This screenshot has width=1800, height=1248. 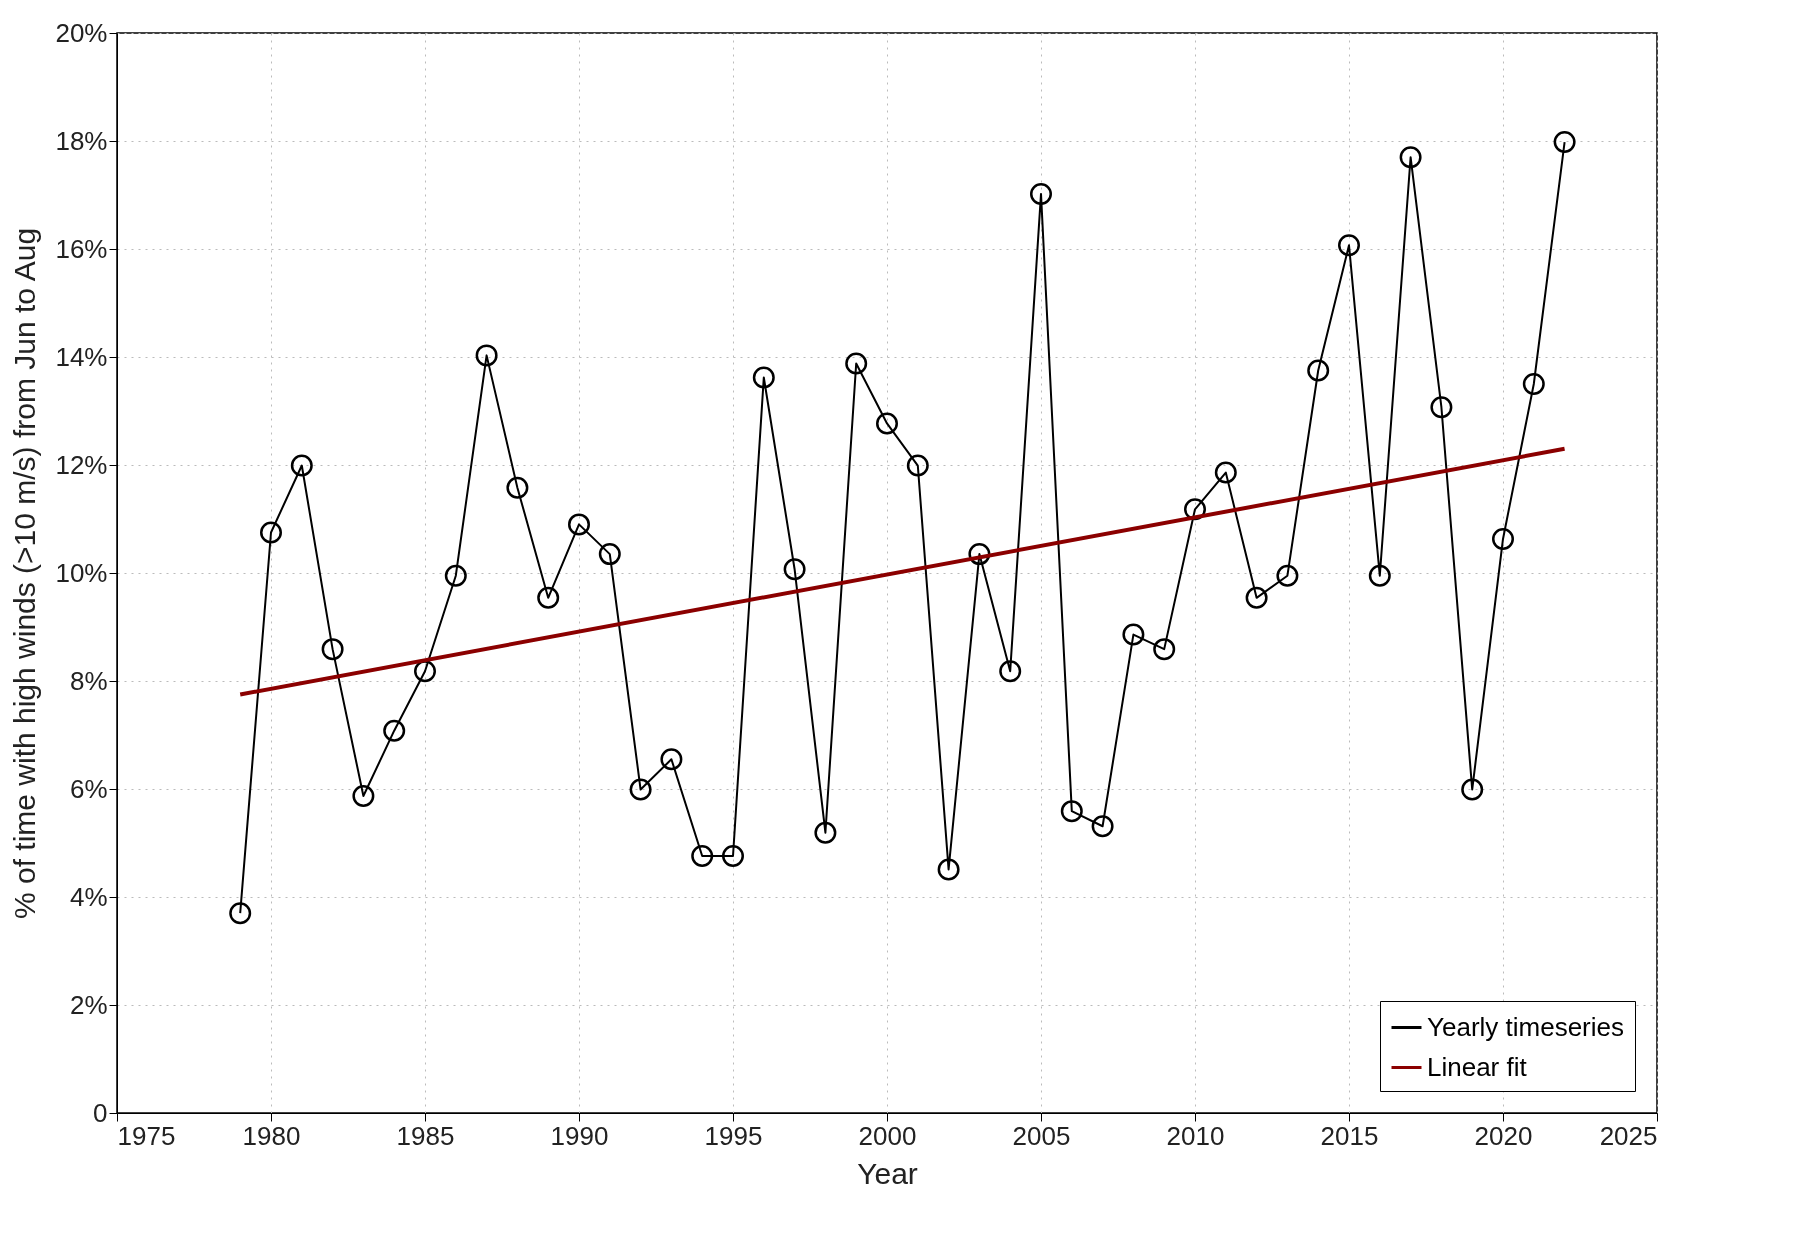 What do you see at coordinates (887, 1135) in the screenshot?
I see `x-tick-label: 2000` at bounding box center [887, 1135].